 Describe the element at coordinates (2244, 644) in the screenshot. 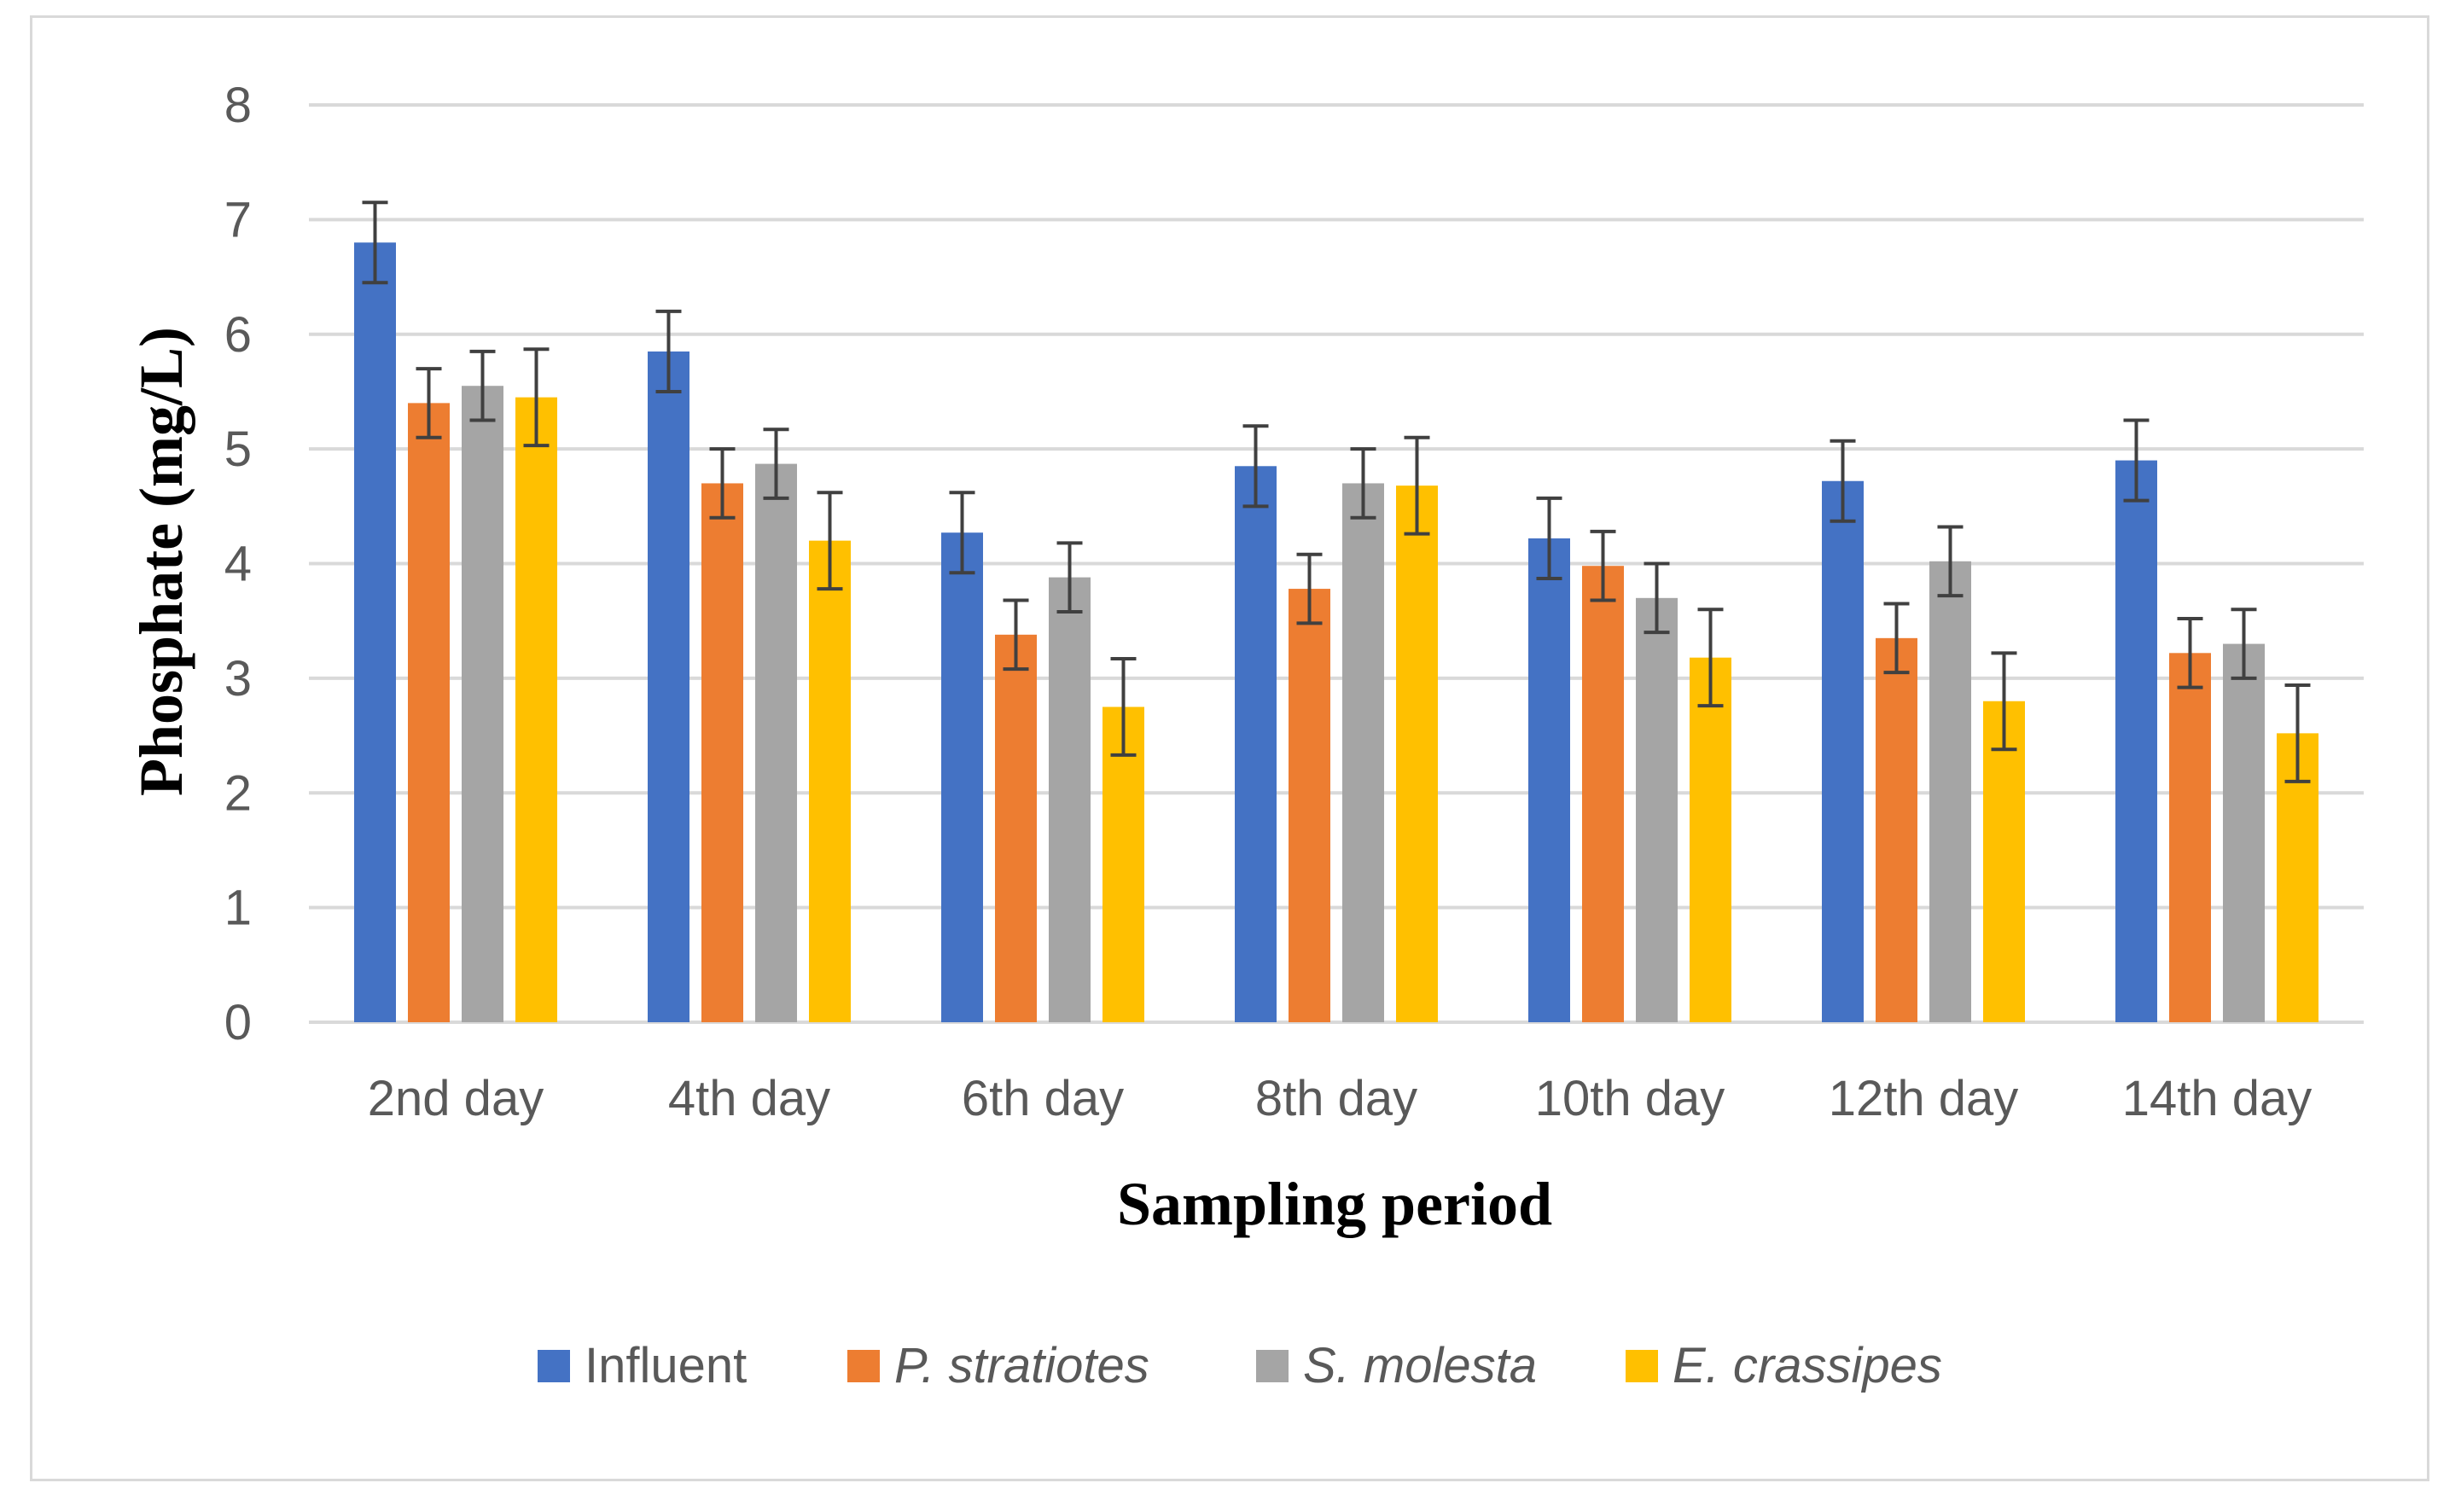

I see `error-bar-s-molesta-14th-day` at that location.